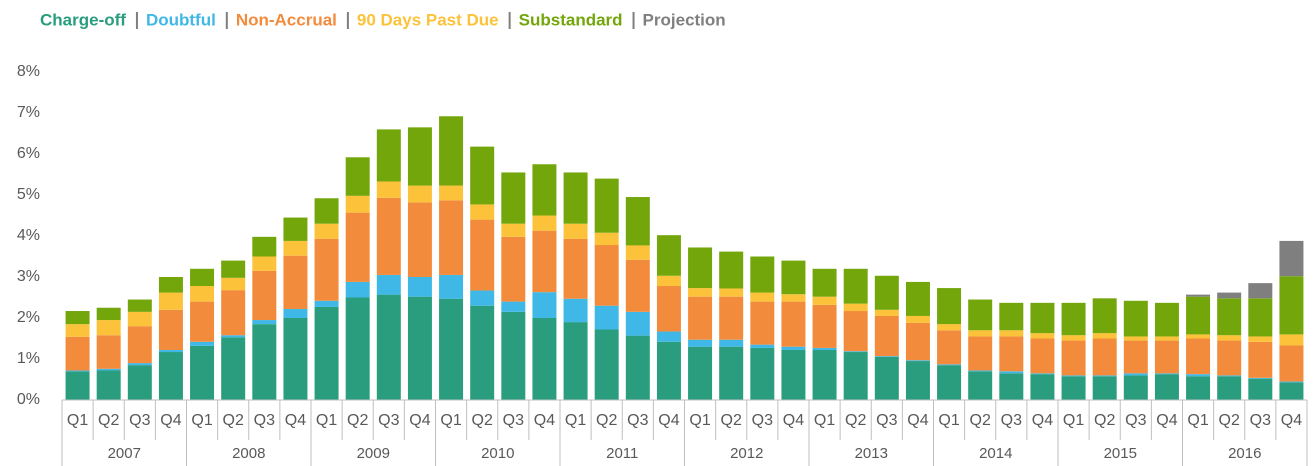 This screenshot has height=466, width=1313. Describe the element at coordinates (497, 453) in the screenshot. I see `group-label: 2010` at that location.